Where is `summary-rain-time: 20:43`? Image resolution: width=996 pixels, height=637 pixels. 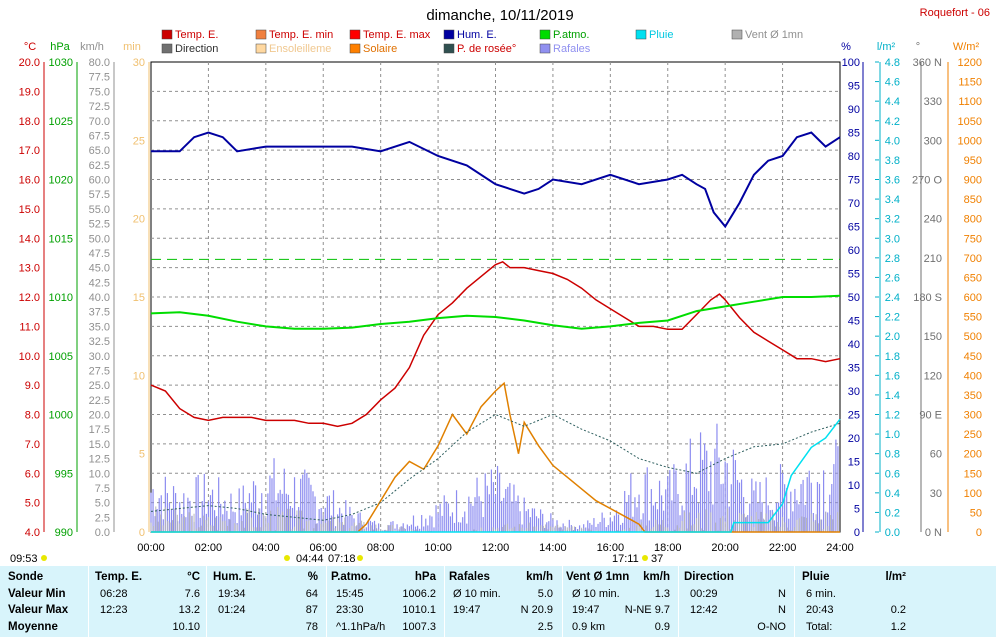
summary-rain-time: 20:43 is located at coordinates (820, 610).